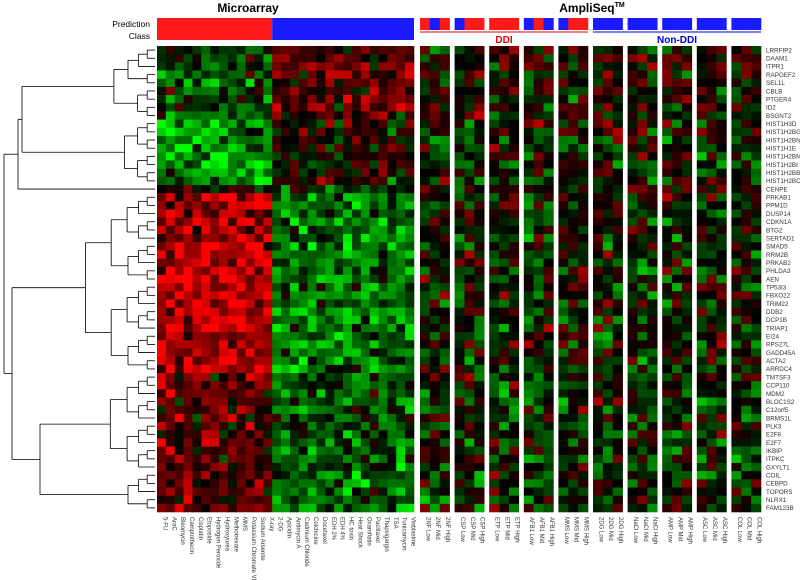  I want to click on column-label: 2NF Low, so click(427, 529).